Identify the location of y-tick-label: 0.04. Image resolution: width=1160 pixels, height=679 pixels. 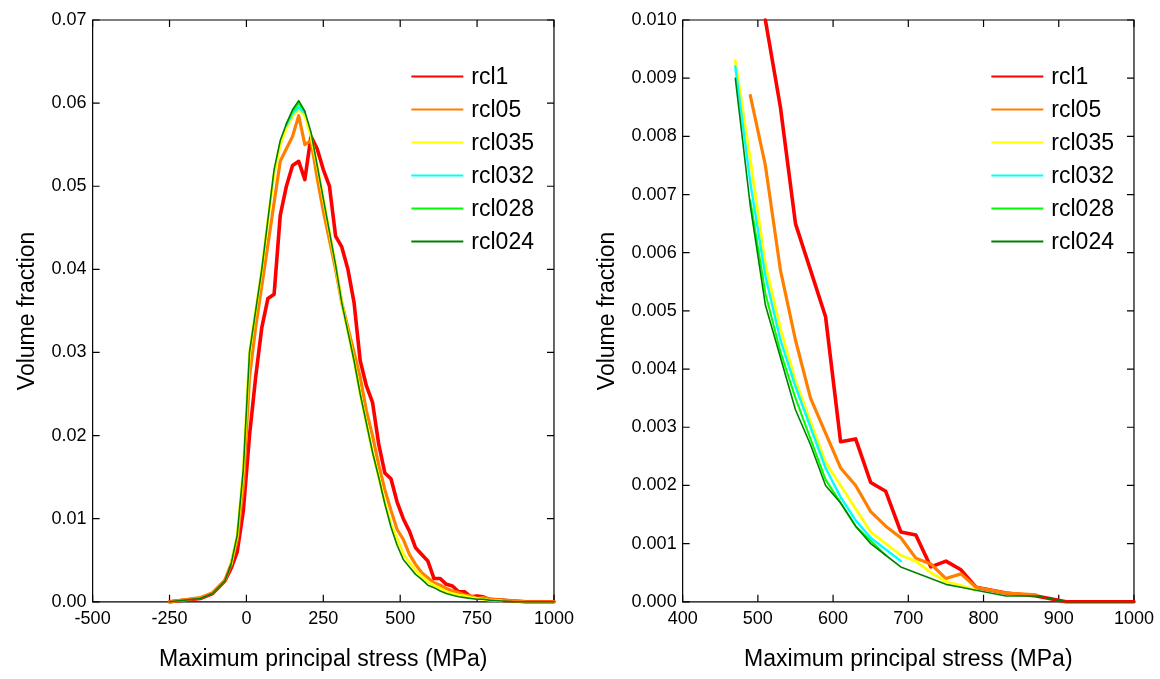
(69, 268).